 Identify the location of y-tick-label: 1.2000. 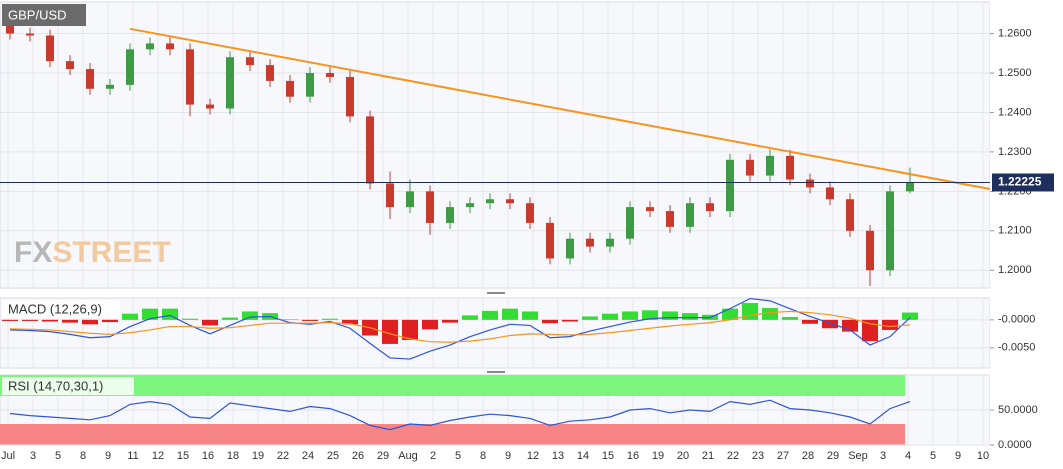
(1015, 270).